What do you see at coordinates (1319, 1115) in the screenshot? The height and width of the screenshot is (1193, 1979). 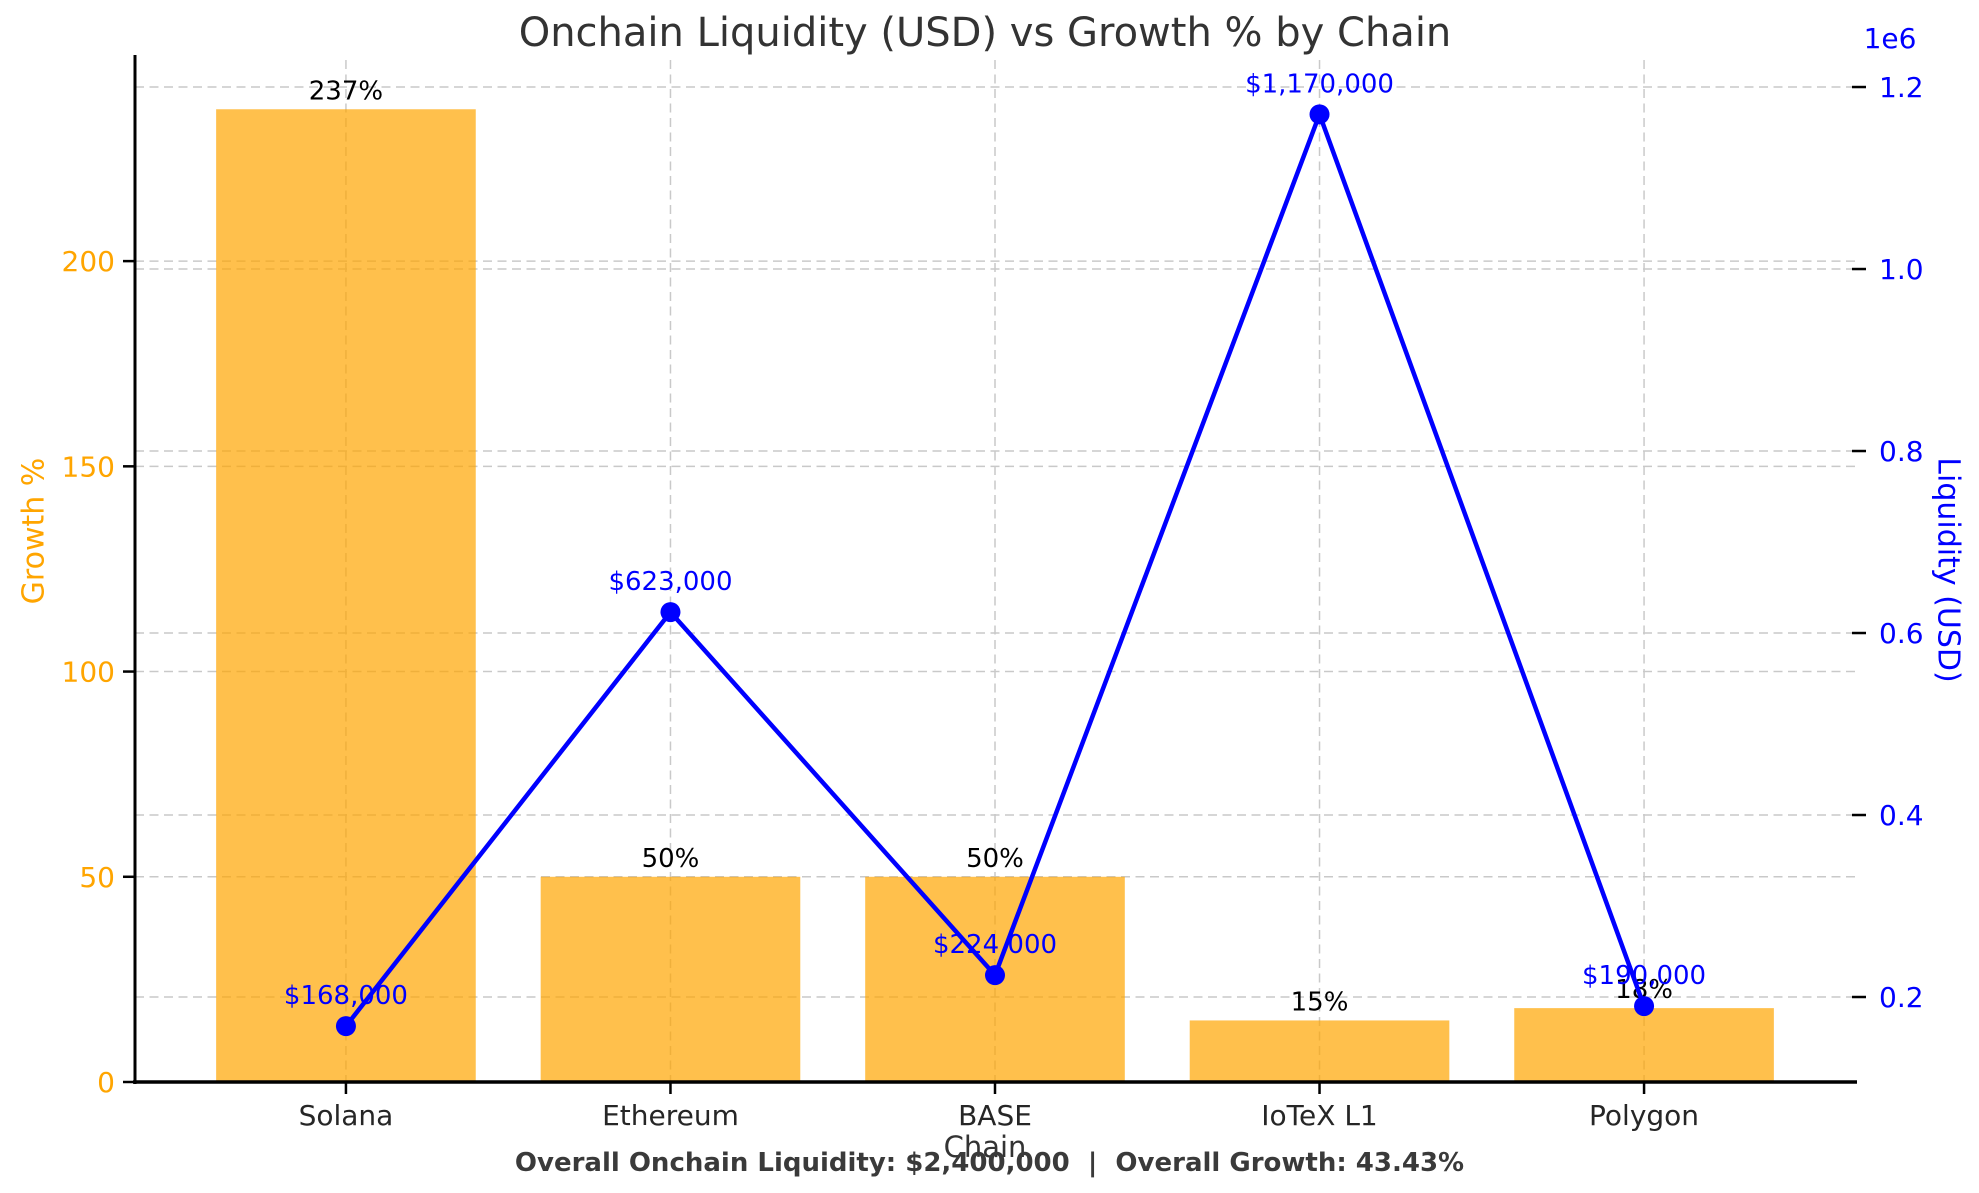 I see `x-tick-label-iotex-l1: IoTeX L1` at bounding box center [1319, 1115].